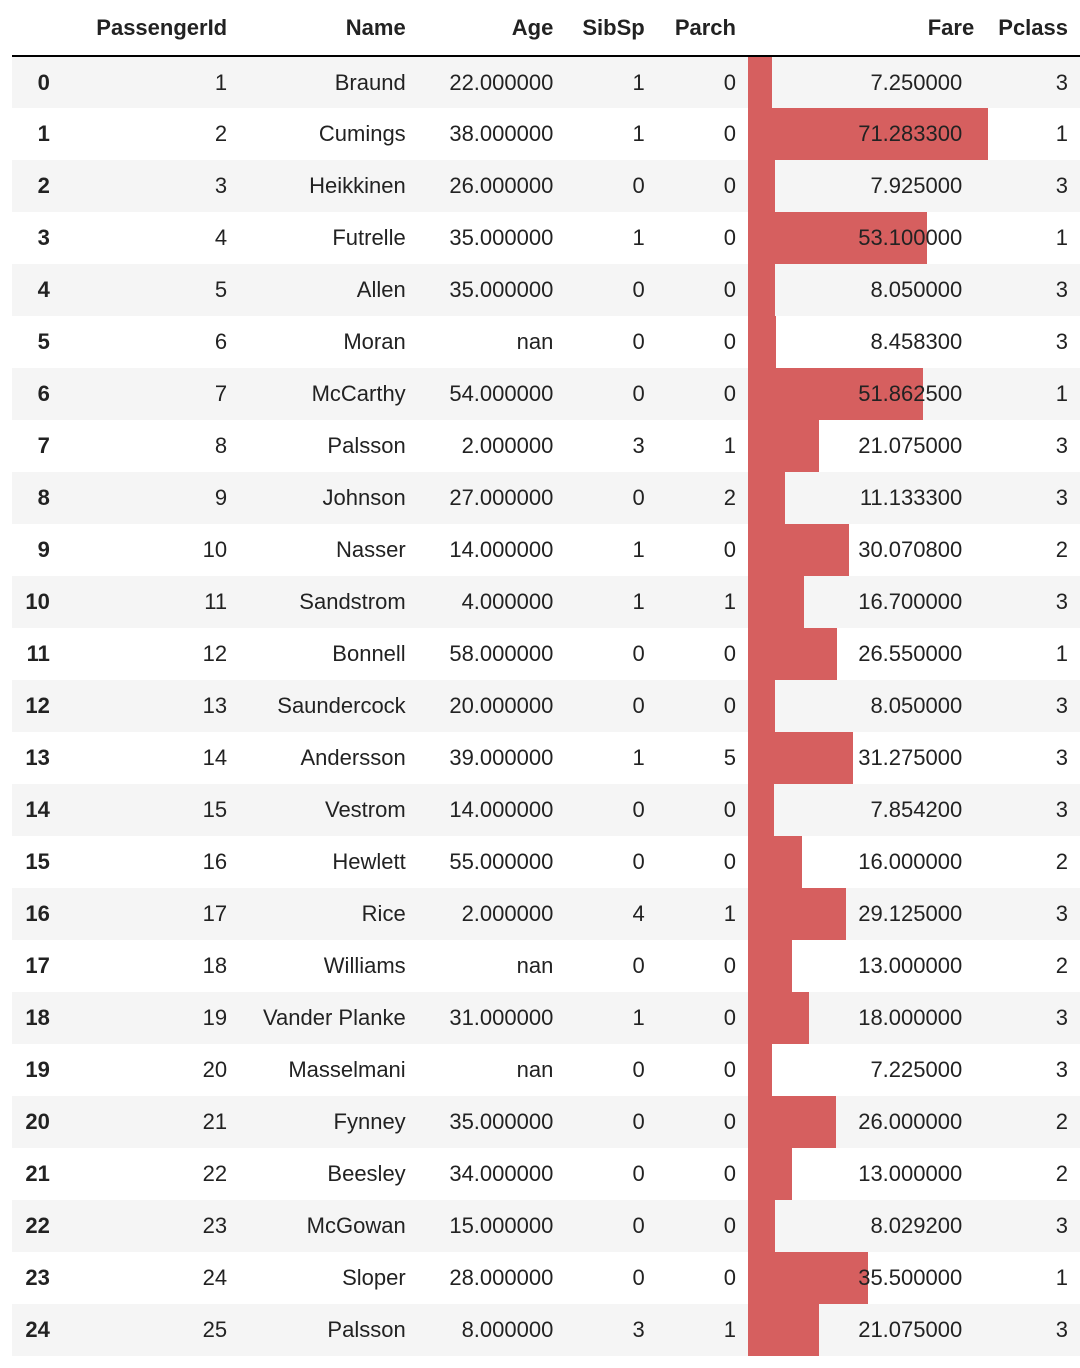 This screenshot has width=1080, height=1368. I want to click on fare-value: 18.000000, so click(910, 1017).